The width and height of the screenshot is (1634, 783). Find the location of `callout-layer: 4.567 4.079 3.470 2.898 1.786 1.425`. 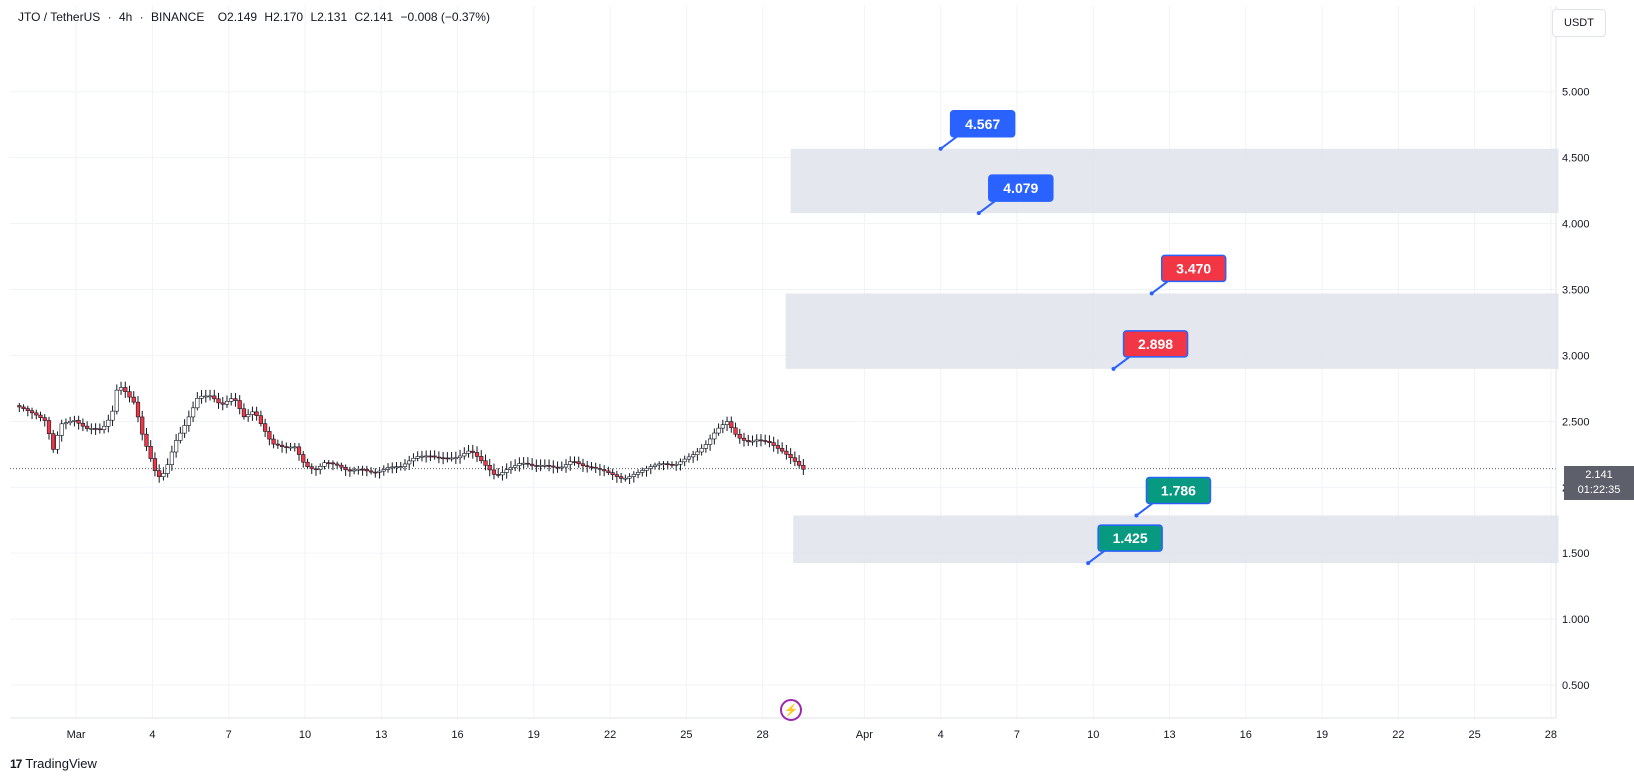

callout-layer: 4.567 4.079 3.470 2.898 1.786 1.425 is located at coordinates (1082, 338).